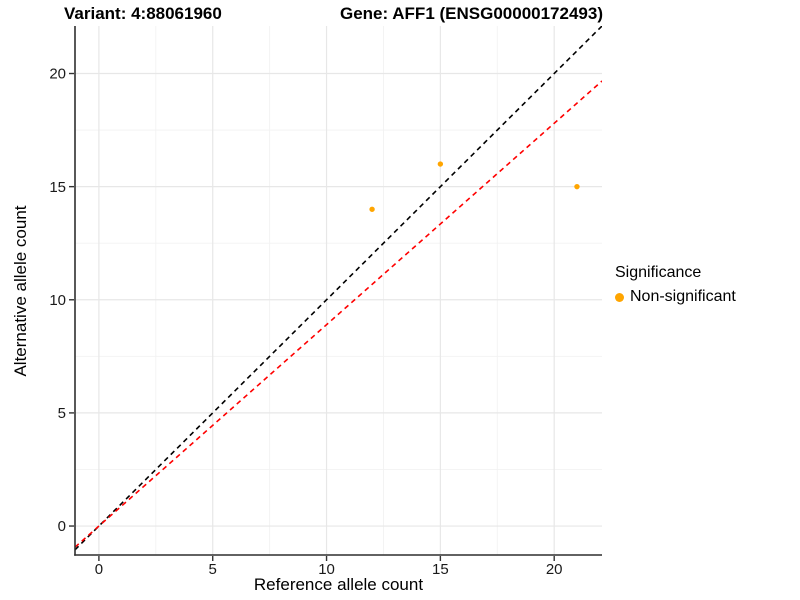  What do you see at coordinates (326, 569) in the screenshot?
I see `x-tick-label: 10` at bounding box center [326, 569].